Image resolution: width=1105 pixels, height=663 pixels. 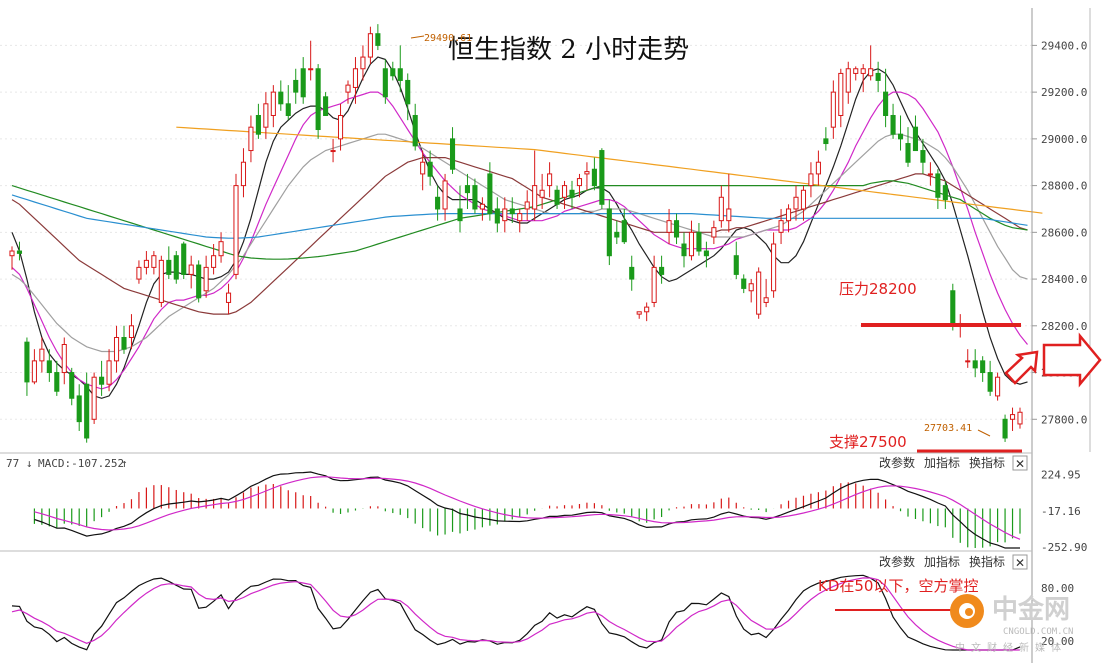 What do you see at coordinates (878, 289) in the screenshot?
I see `resistance-label: 压力28200` at bounding box center [878, 289].